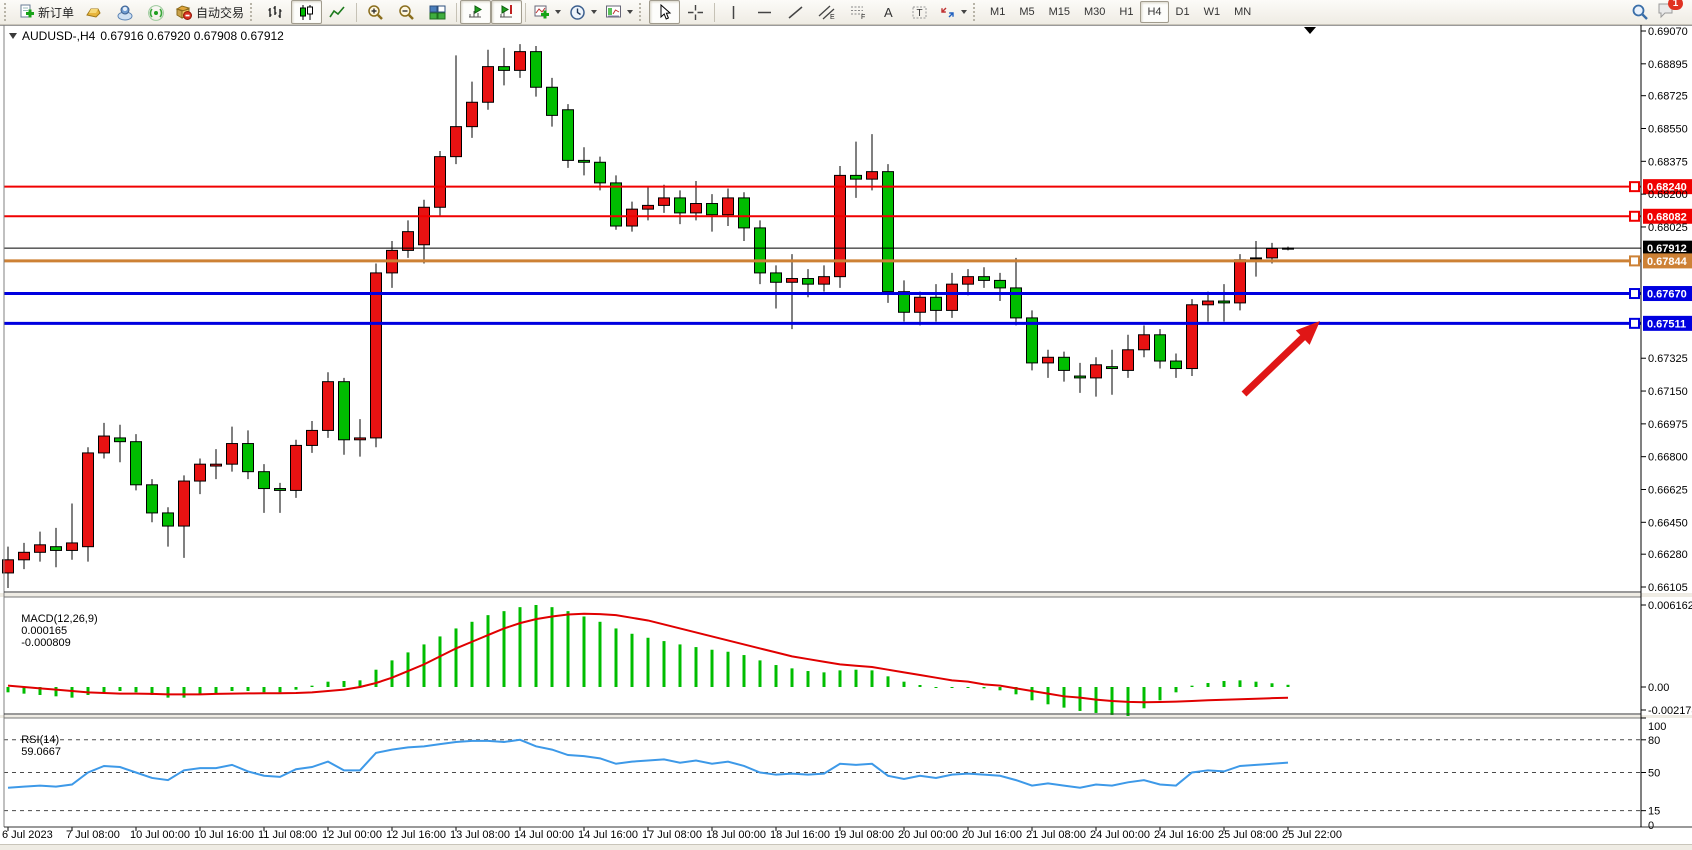  What do you see at coordinates (1182, 12) in the screenshot?
I see `tf-button-d1: D1` at bounding box center [1182, 12].